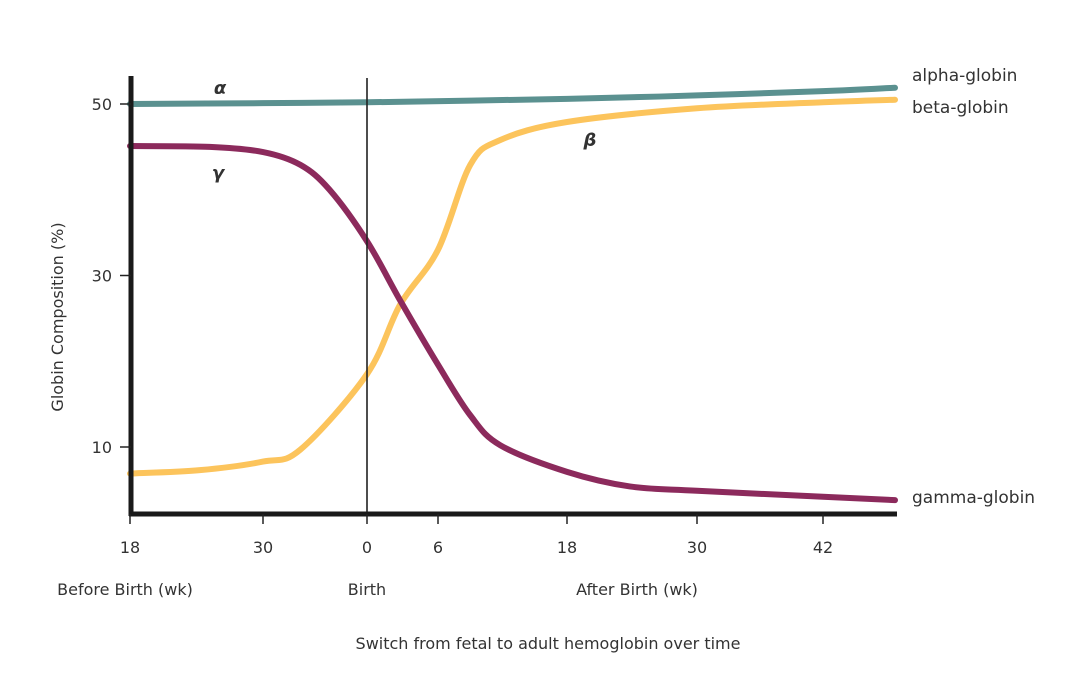 This screenshot has width=1084, height=678. What do you see at coordinates (973, 498) in the screenshot?
I see `gamma-globin-label: gamma-globin` at bounding box center [973, 498].